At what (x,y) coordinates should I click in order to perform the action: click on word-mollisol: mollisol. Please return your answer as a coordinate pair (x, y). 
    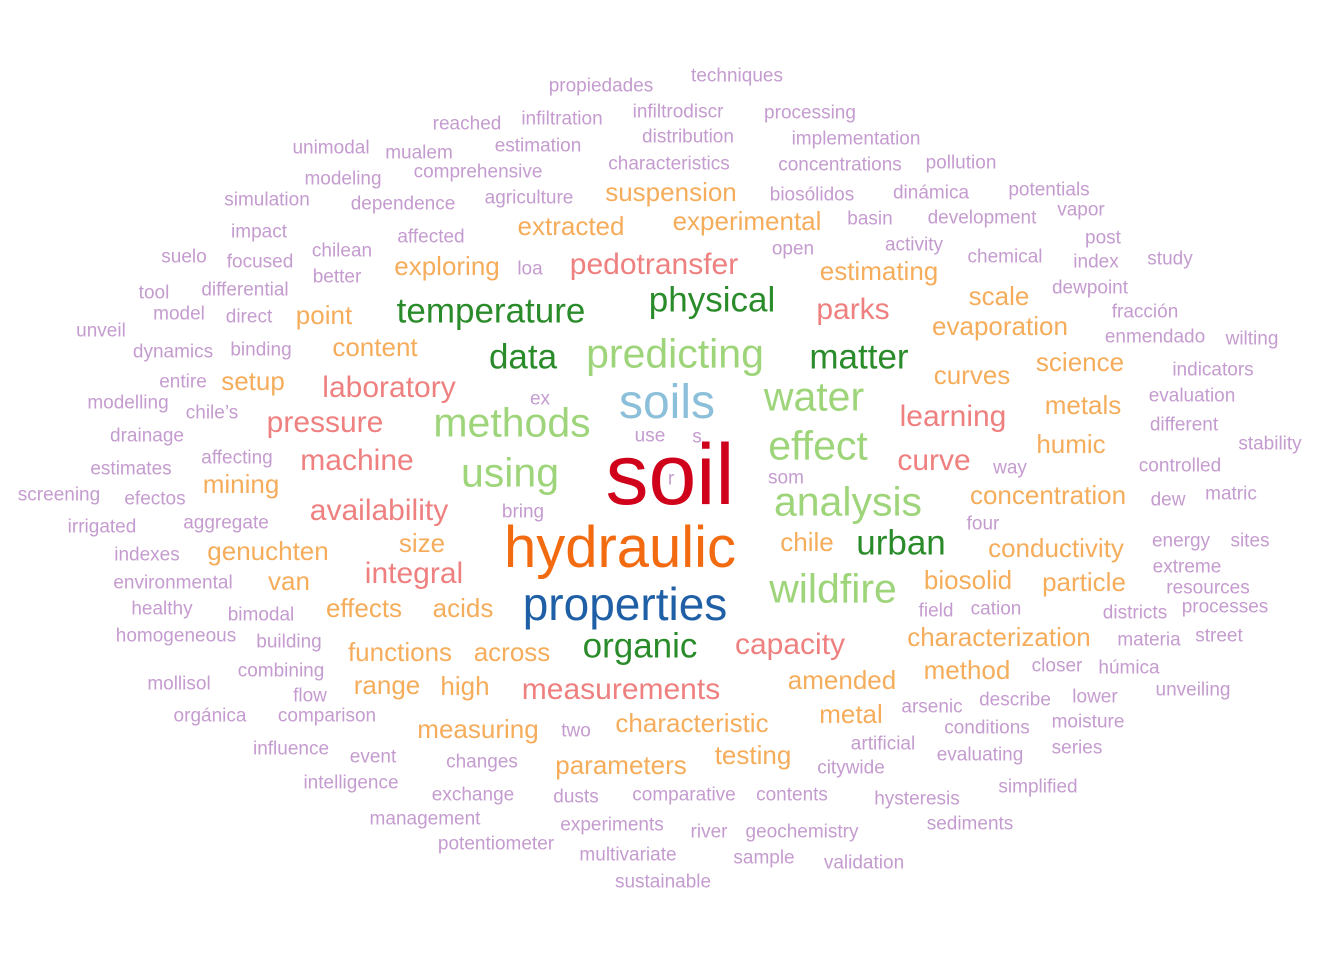
    Looking at the image, I should click on (179, 684).